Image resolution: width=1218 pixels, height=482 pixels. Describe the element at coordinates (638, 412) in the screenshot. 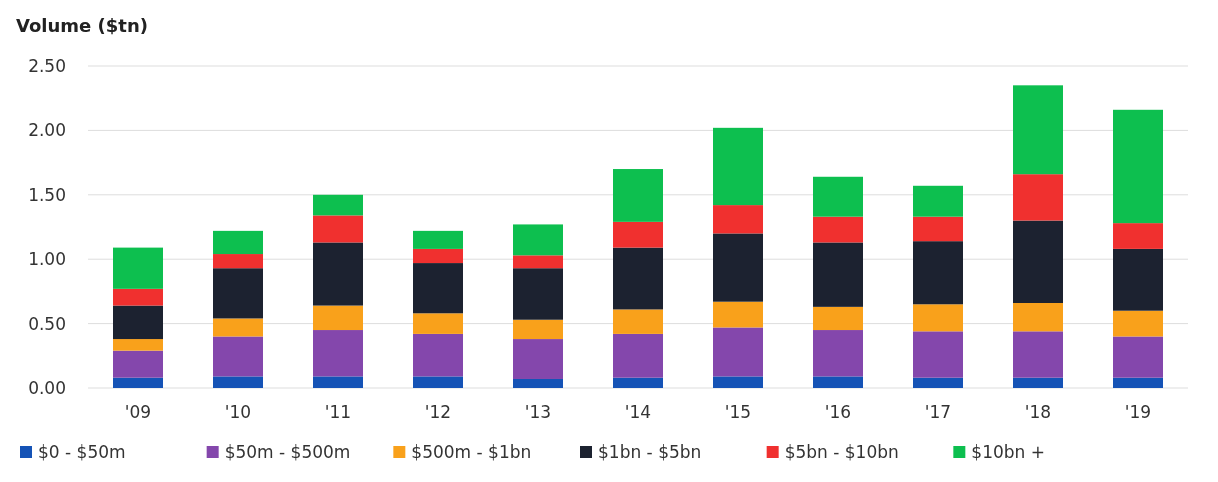

I see `x-tick-label: '14` at that location.